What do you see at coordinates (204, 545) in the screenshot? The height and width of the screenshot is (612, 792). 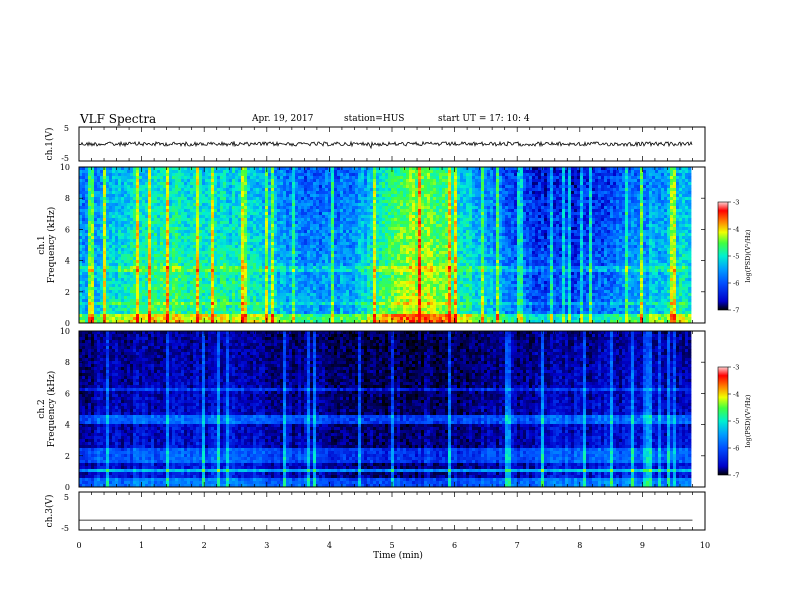 I see `x-tick-label: 2` at bounding box center [204, 545].